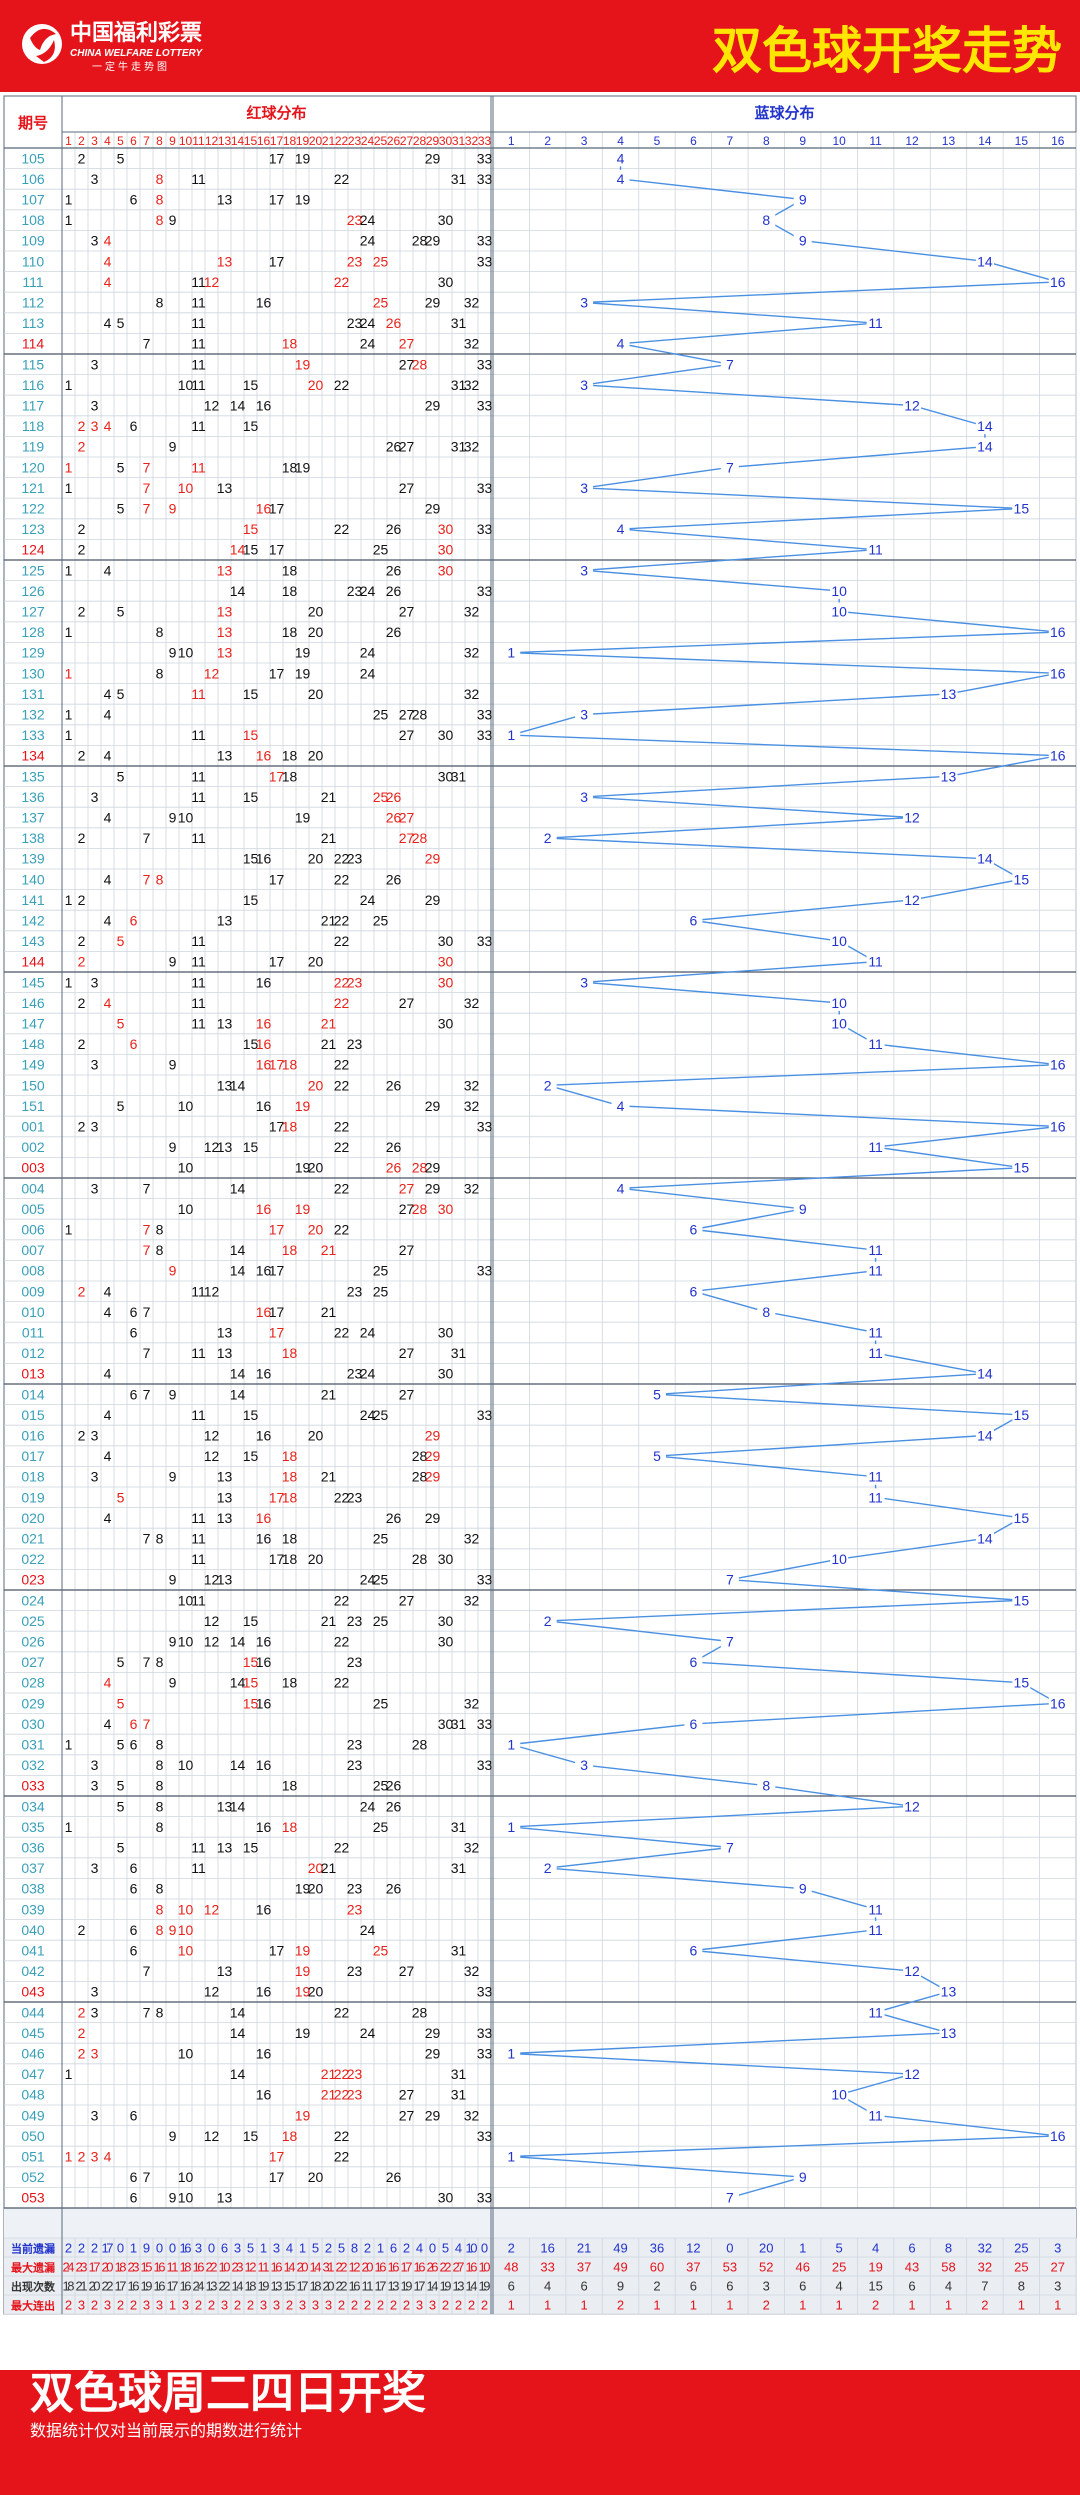  I want to click on footer-banner, so click(540, 2432).